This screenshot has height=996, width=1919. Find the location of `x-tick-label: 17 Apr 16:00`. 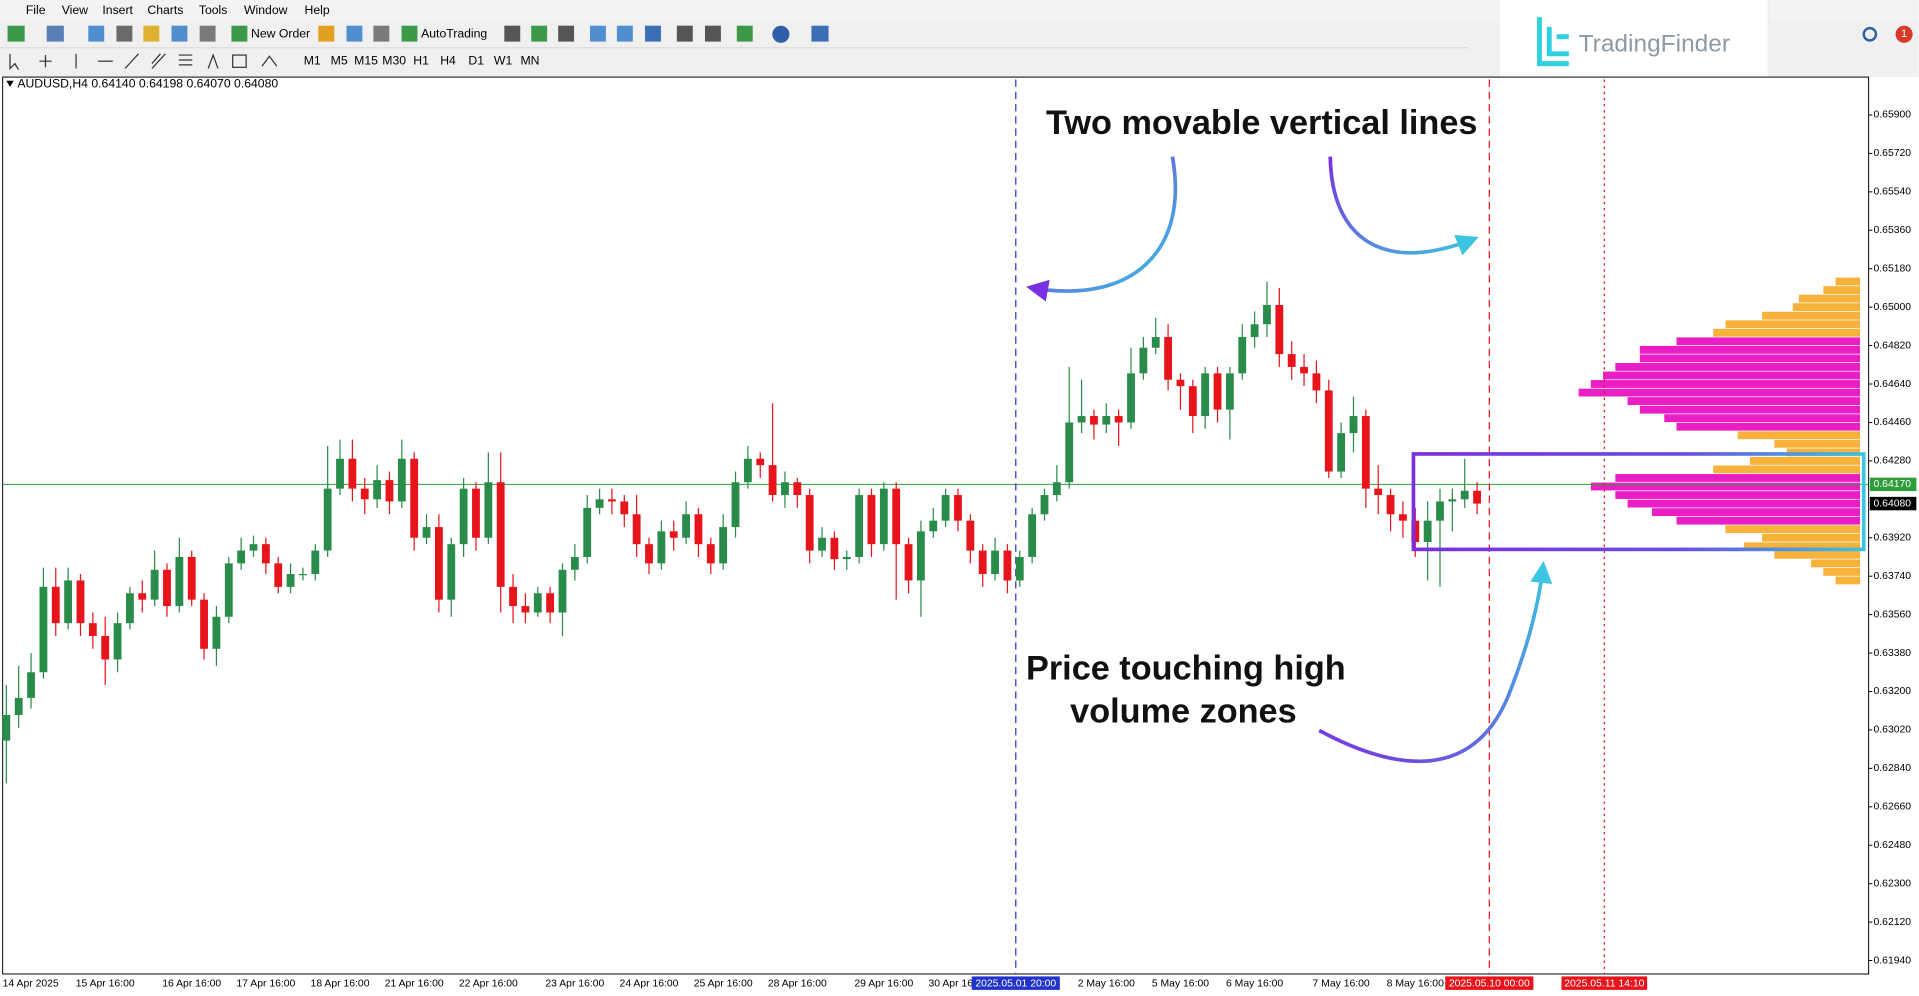

x-tick-label: 17 Apr 16:00 is located at coordinates (265, 984).